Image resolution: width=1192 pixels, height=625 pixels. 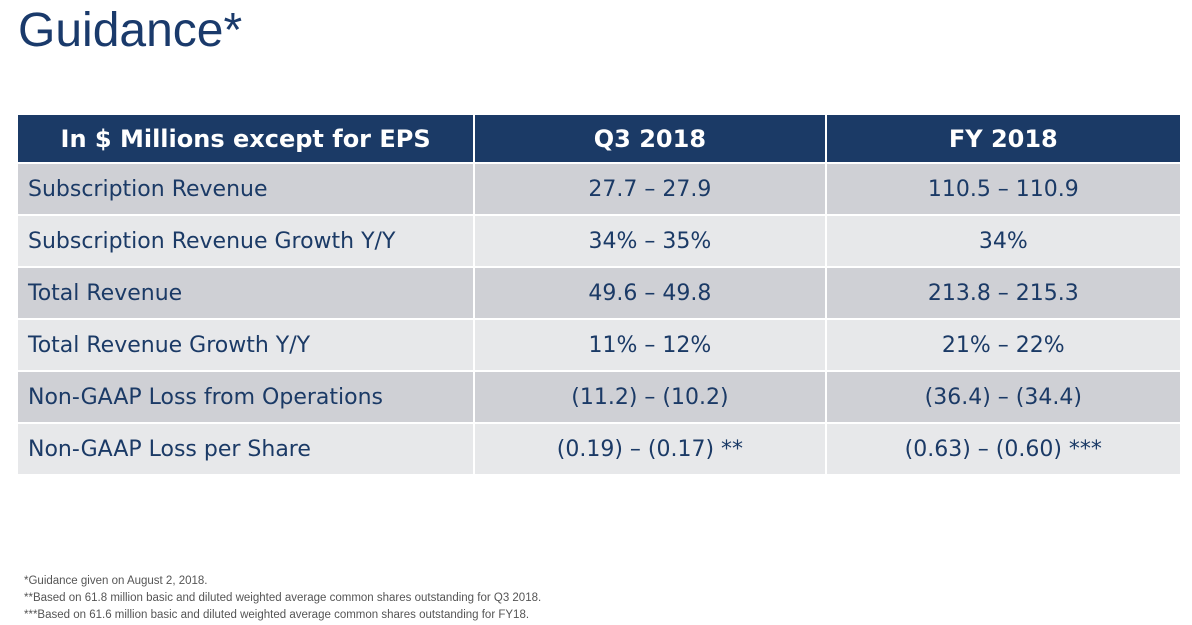 I want to click on row-label: Total Revenue, so click(x=245, y=293).